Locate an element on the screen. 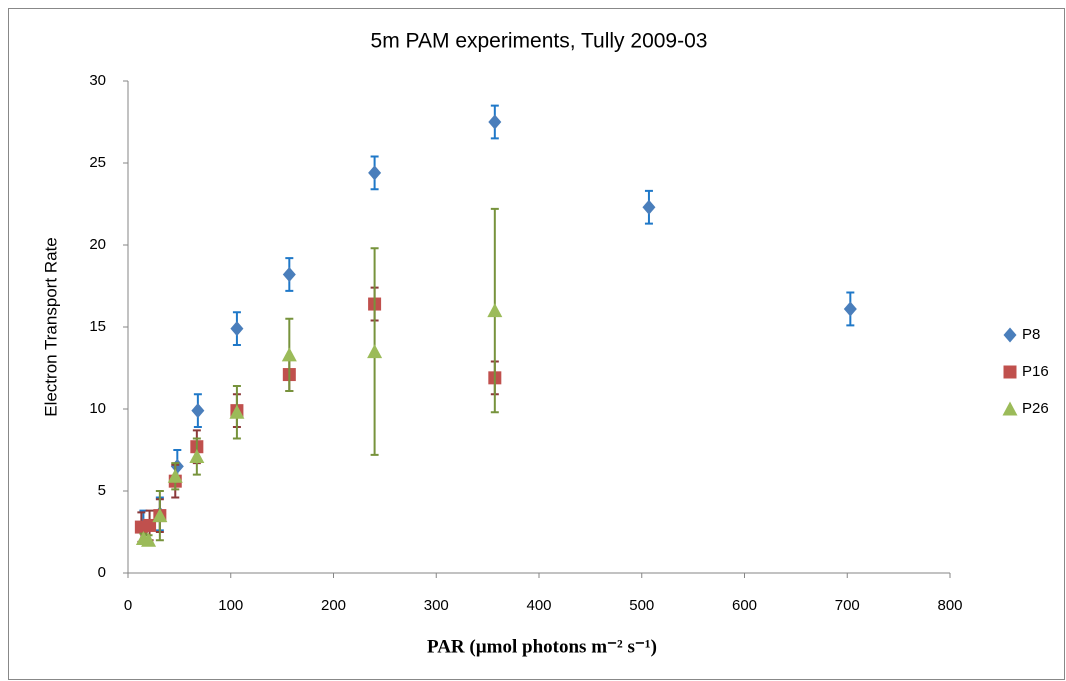 Image resolution: width=1066 pixels, height=681 pixels. x-tick-label: 0 is located at coordinates (128, 605).